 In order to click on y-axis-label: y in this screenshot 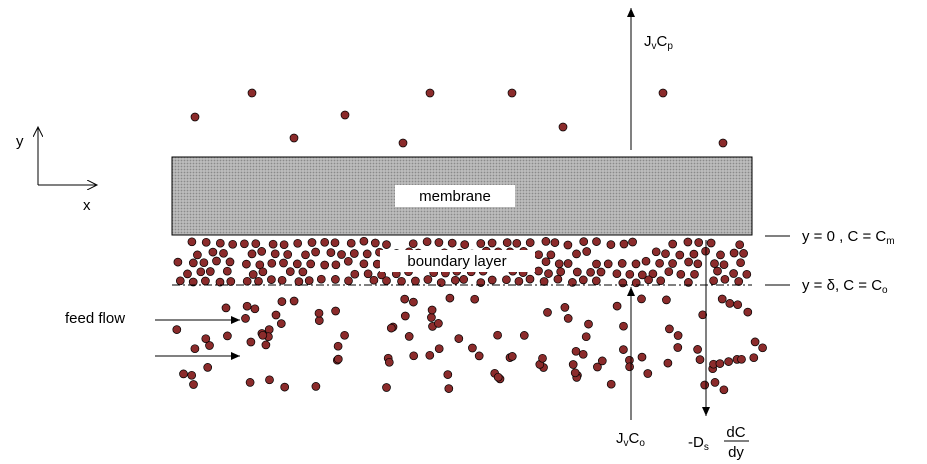, I will do `click(20, 141)`.